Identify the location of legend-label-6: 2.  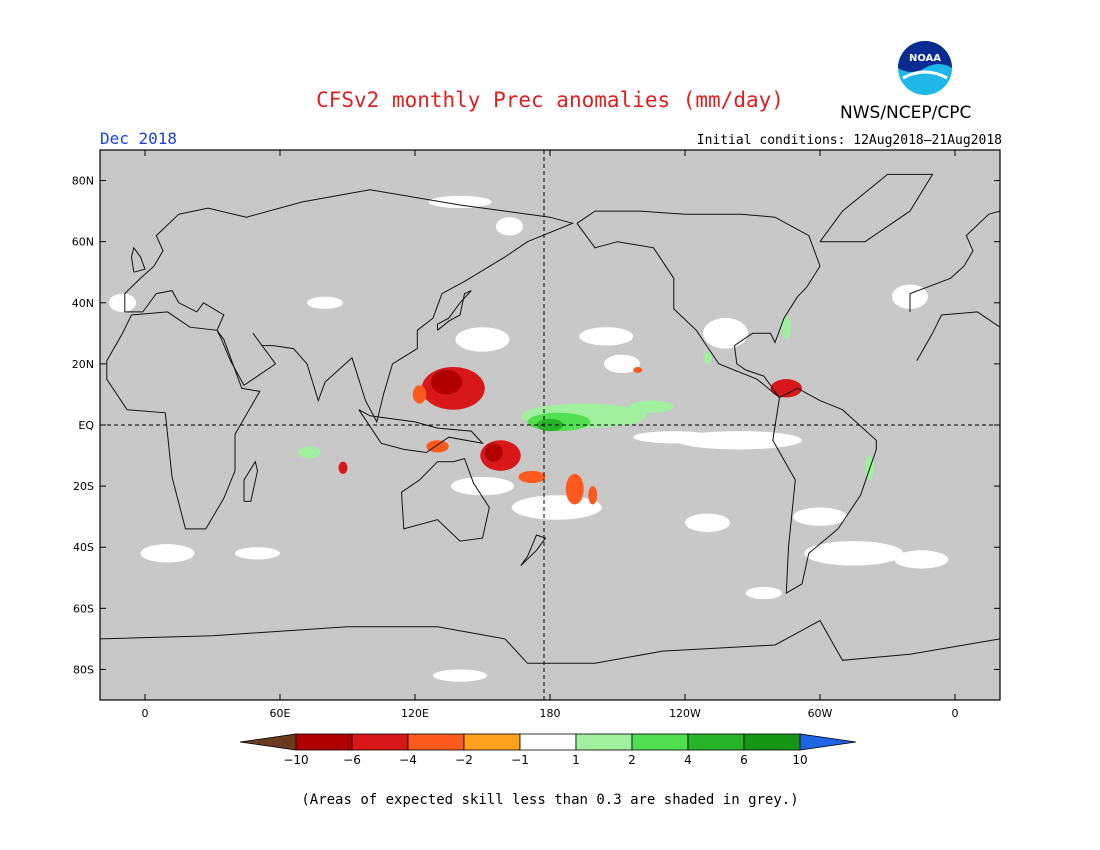
(632, 760).